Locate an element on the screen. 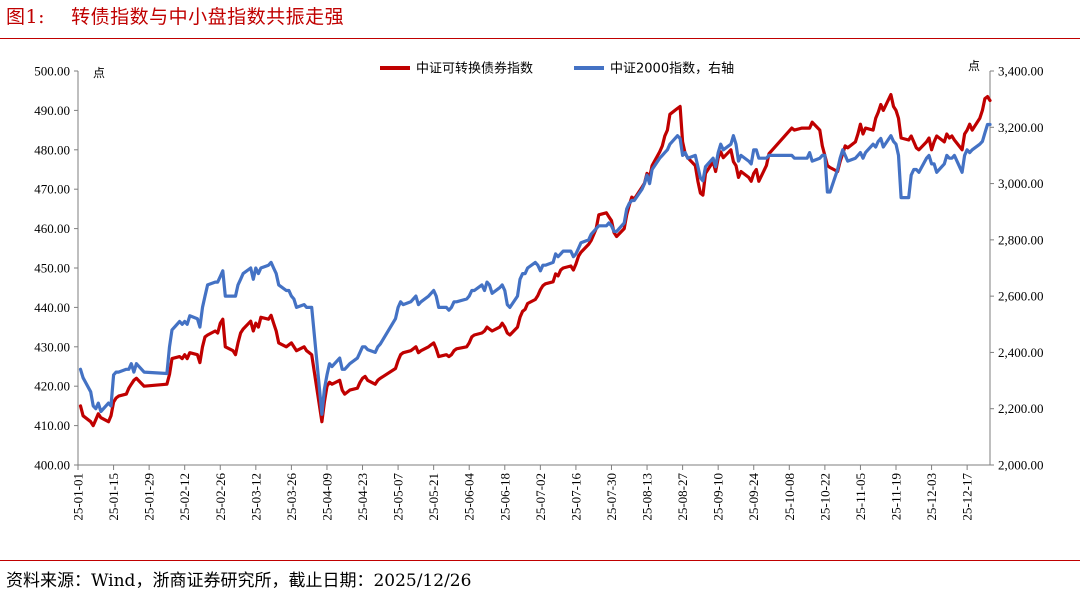 The width and height of the screenshot is (1080, 594). y-right-tick-label: 2,800.00 is located at coordinates (1021, 239).